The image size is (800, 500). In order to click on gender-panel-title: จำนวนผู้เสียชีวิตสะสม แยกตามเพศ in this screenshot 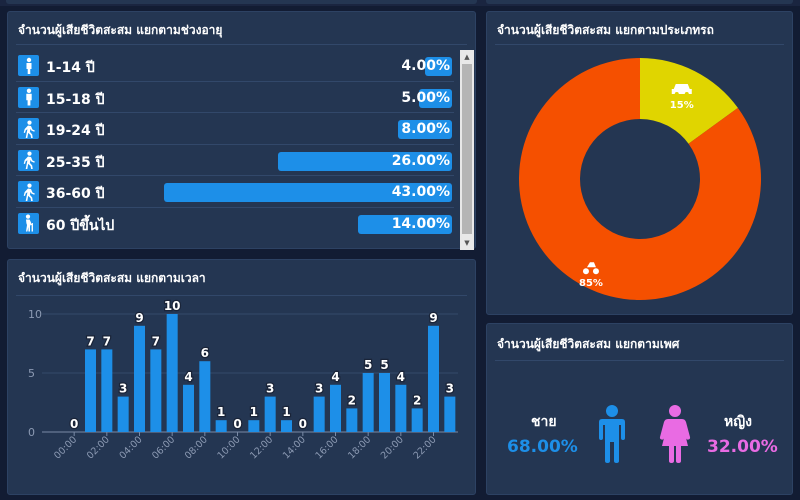, I will do `click(588, 344)`.